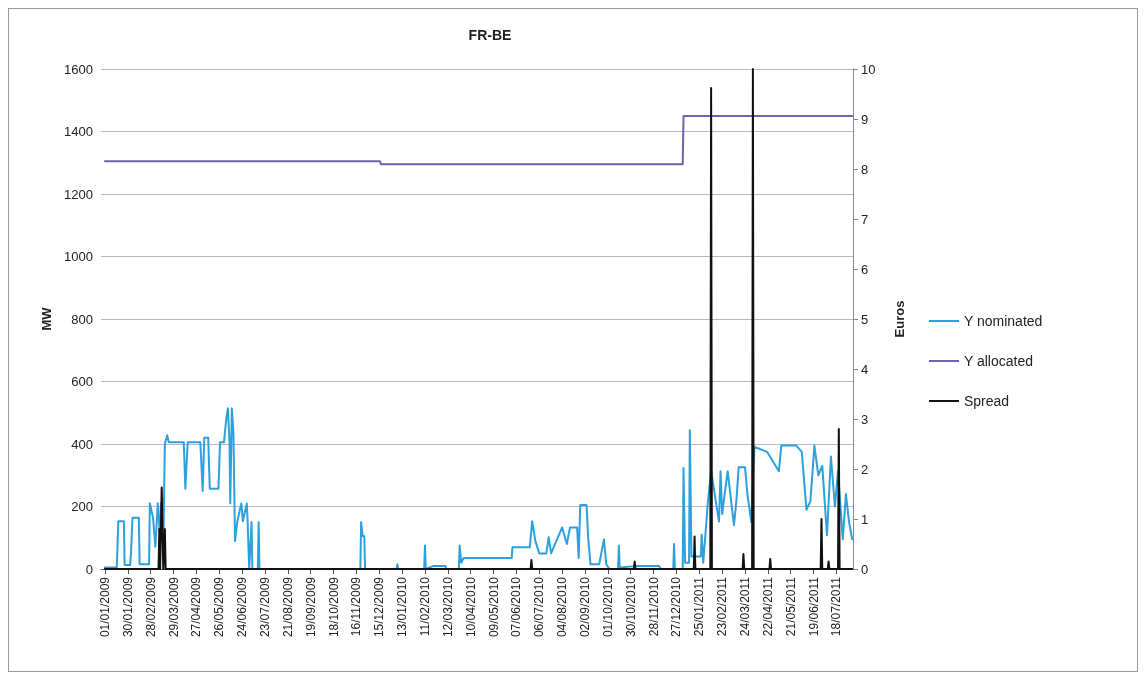  What do you see at coordinates (424, 606) in the screenshot?
I see `x-tick-label: 11/02/2010` at bounding box center [424, 606].